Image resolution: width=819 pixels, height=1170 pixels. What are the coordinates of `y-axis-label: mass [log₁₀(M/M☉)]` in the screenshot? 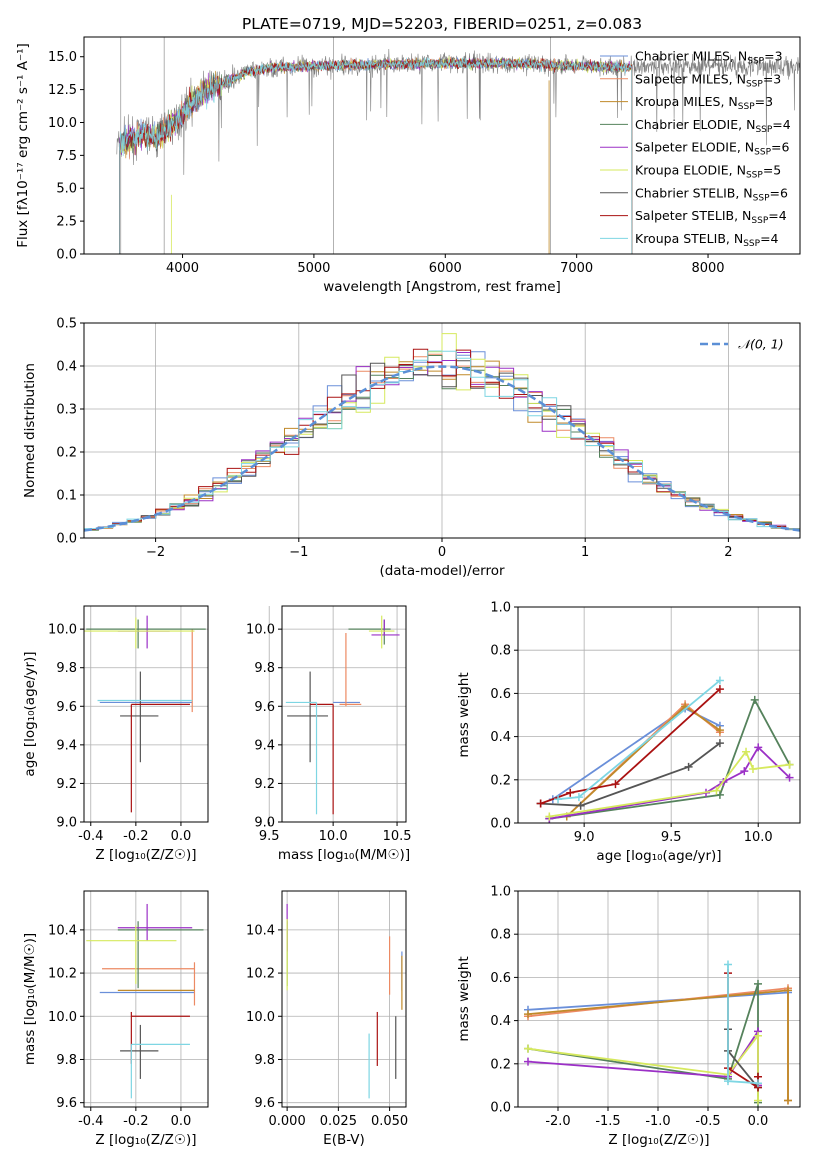 It's located at (30, 999).